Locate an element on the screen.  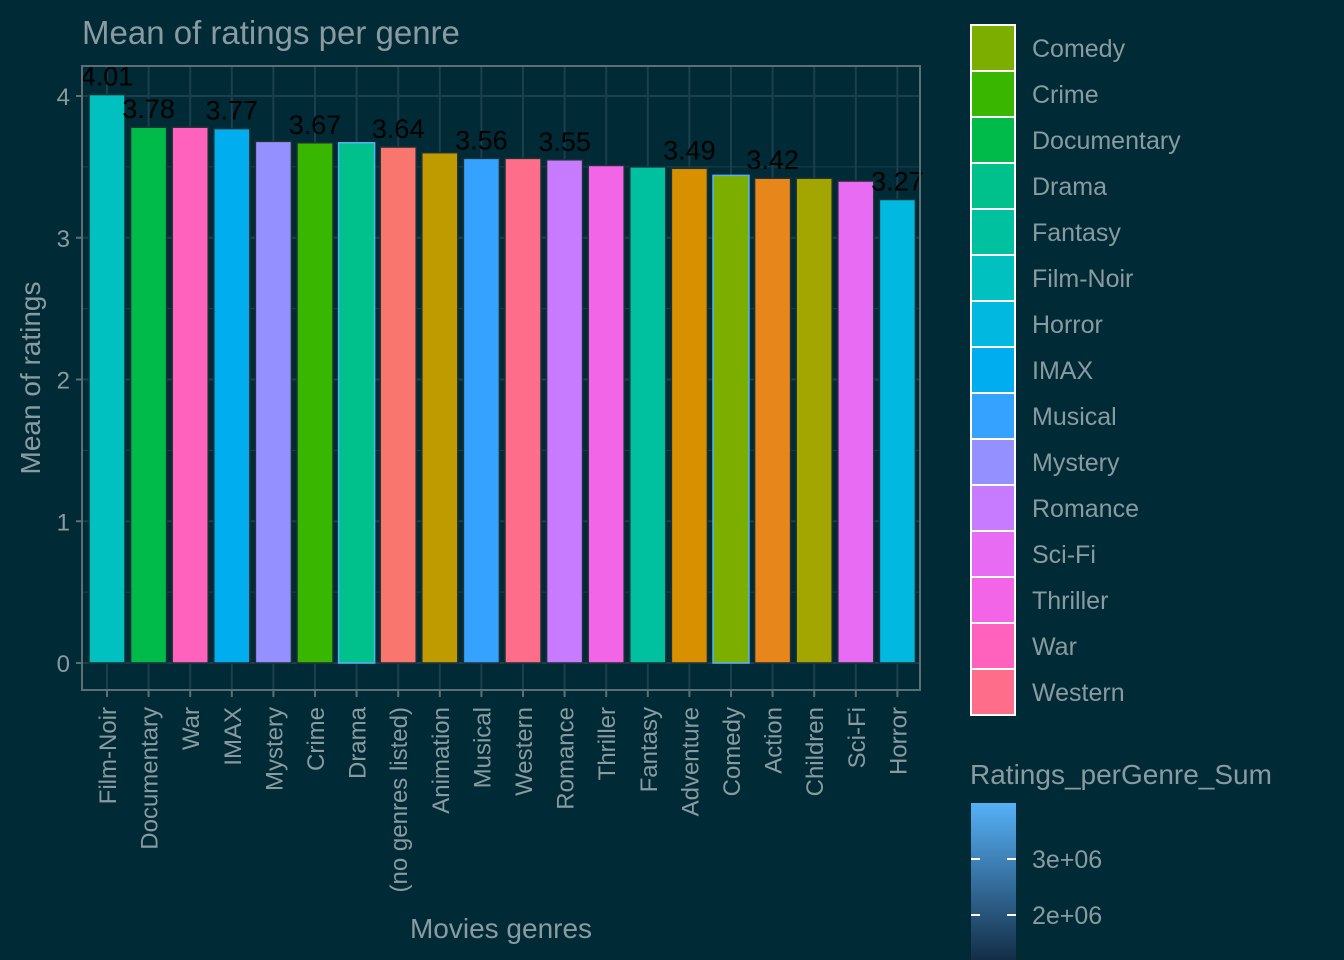
x-tick-label: Film-Noir is located at coordinates (108, 755).